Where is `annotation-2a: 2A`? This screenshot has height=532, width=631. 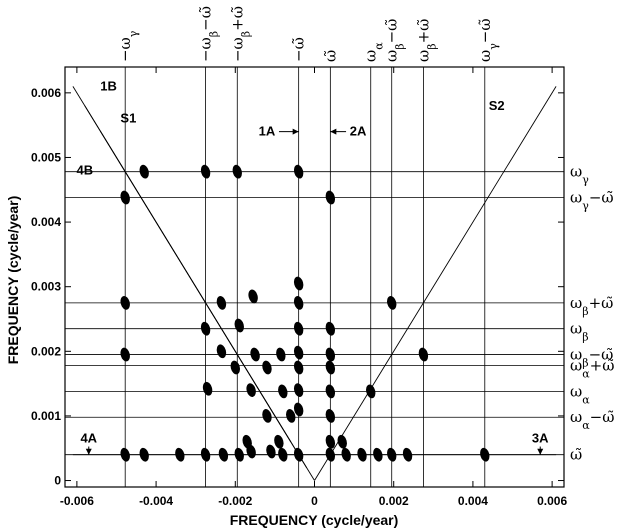
annotation-2a: 2A is located at coordinates (358, 131).